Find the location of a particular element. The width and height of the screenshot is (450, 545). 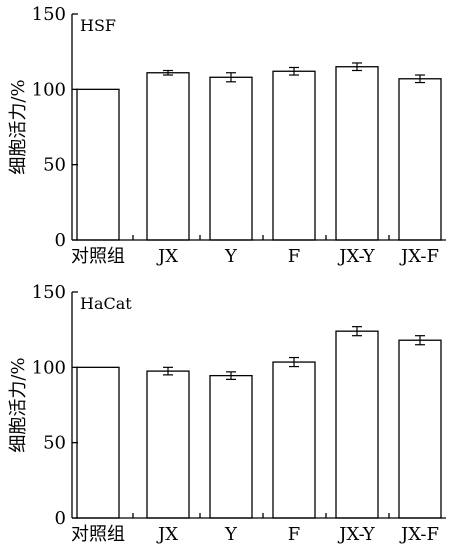

panel-label: HSF is located at coordinates (98, 25).